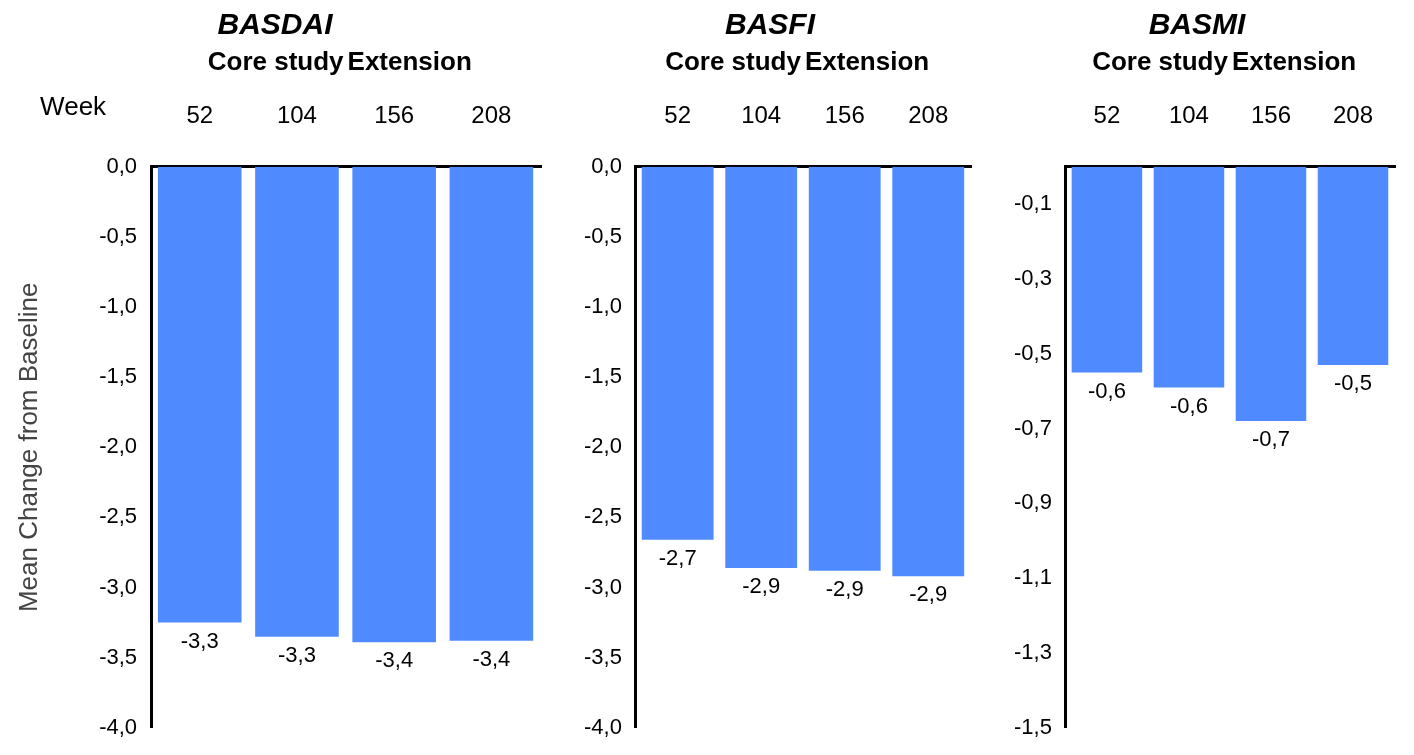 The width and height of the screenshot is (1414, 755). I want to click on y-tick-label: -0,3, so click(1032, 278).